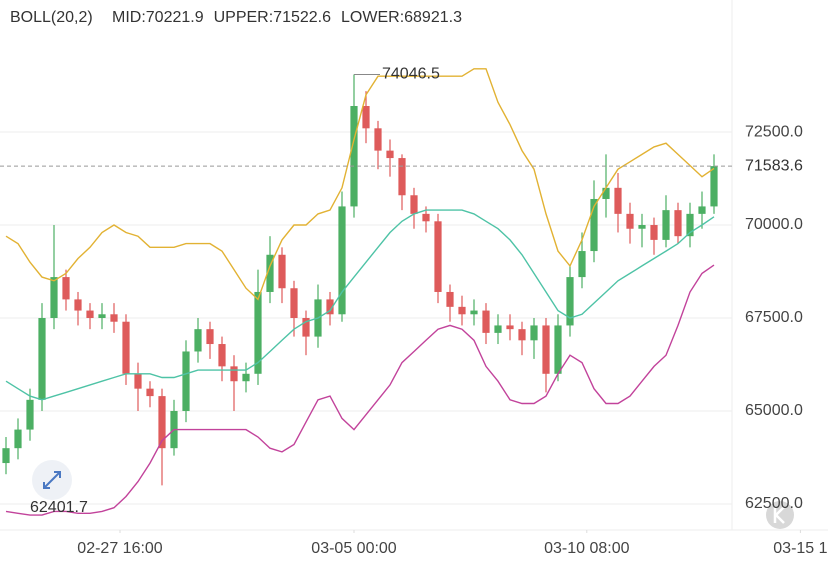 The height and width of the screenshot is (564, 828). Describe the element at coordinates (774, 165) in the screenshot. I see `last-price-label: 71583.6` at that location.